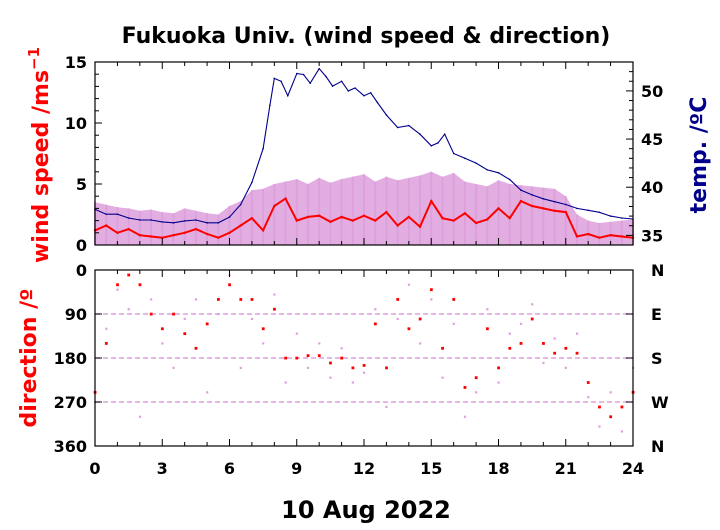 The height and width of the screenshot is (530, 720). Describe the element at coordinates (366, 510) in the screenshot. I see `date-axis-label: 10 Aug 2022` at that location.